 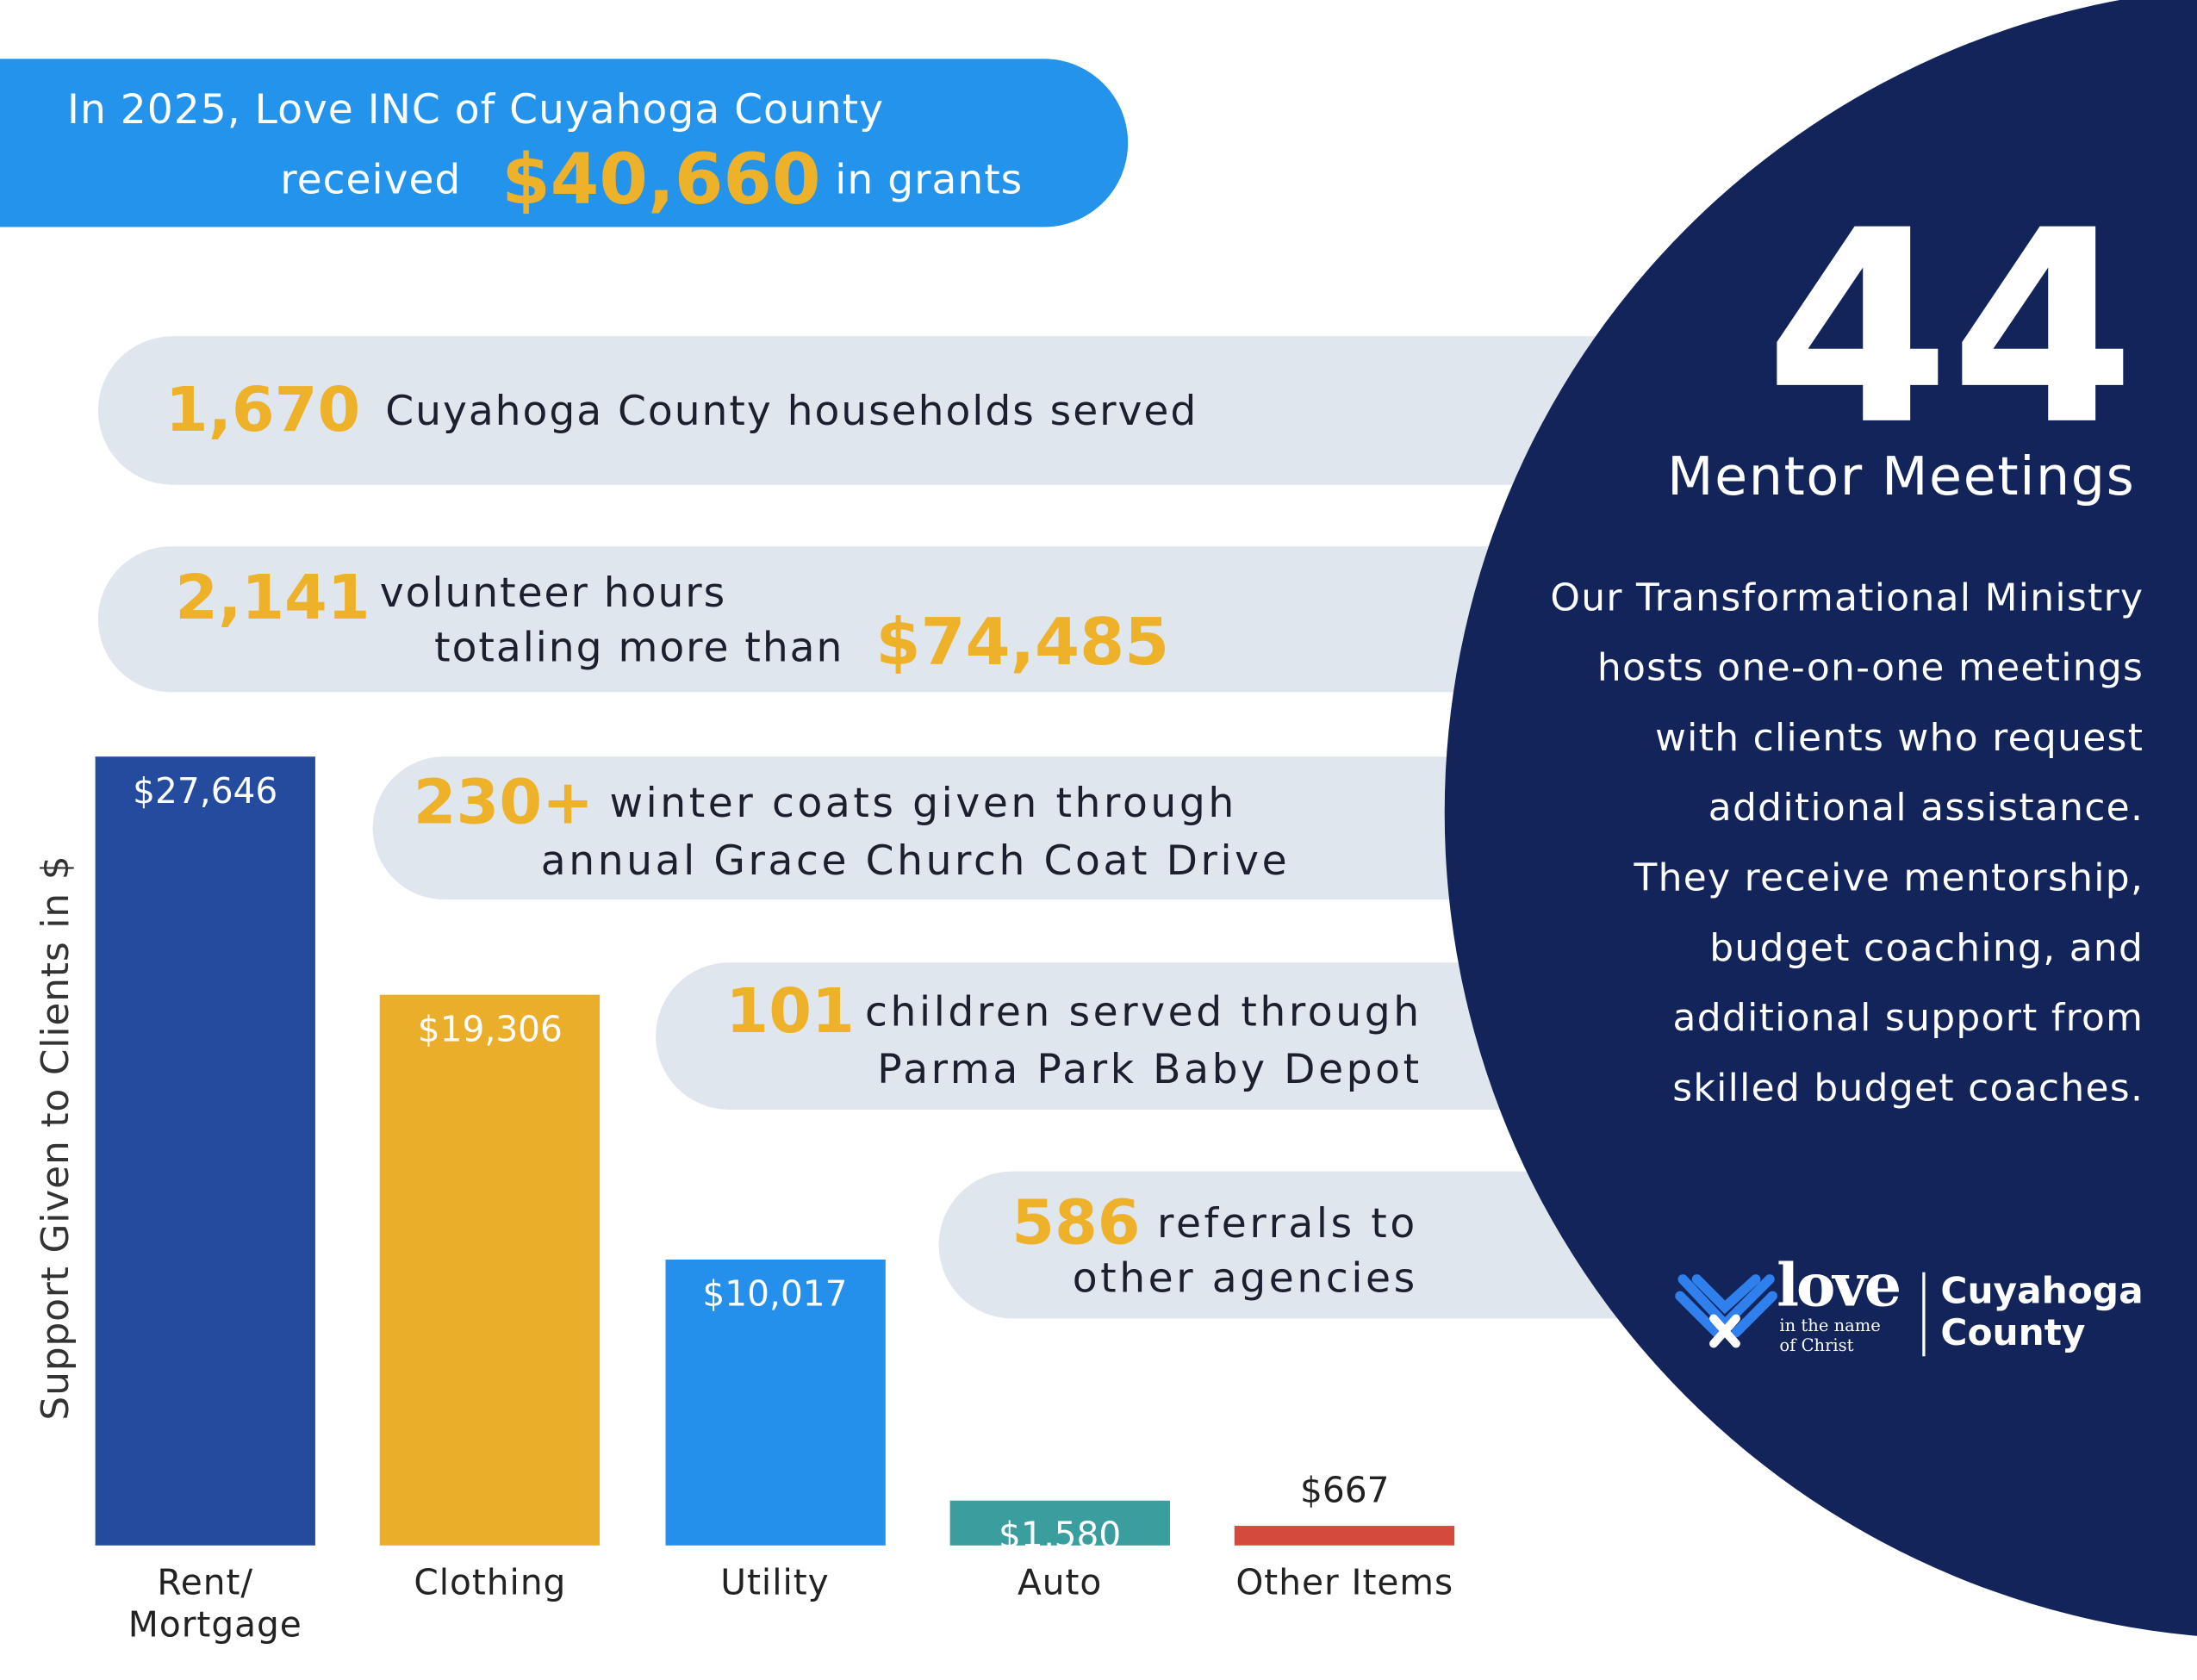 I want to click on value-label: $667, so click(x=1345, y=1490).